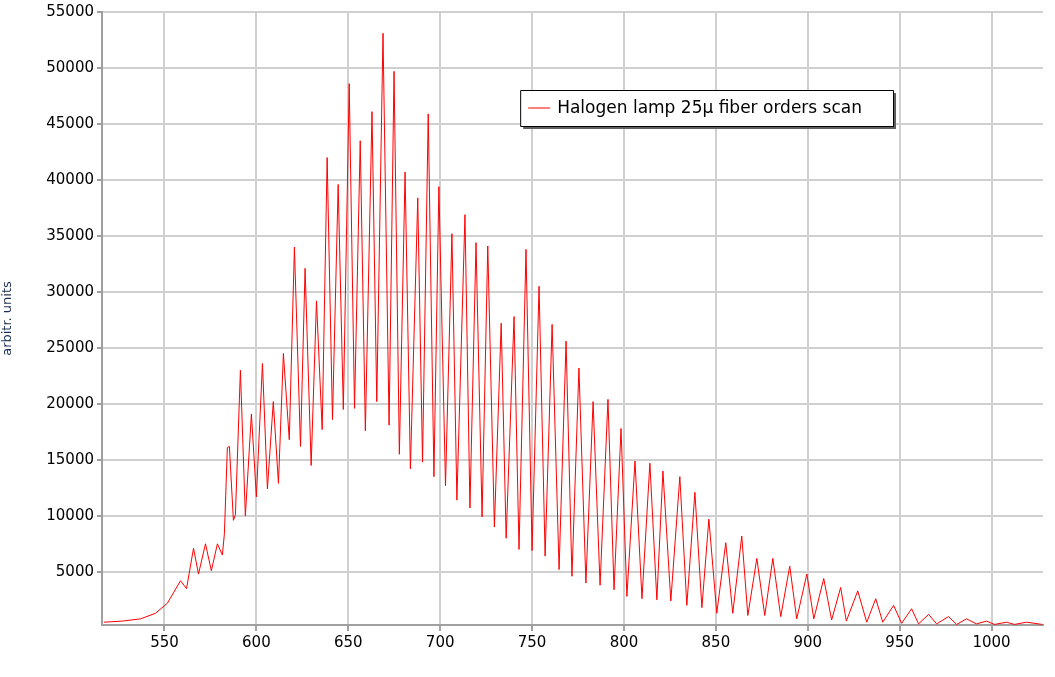 This screenshot has height=677, width=1055. Describe the element at coordinates (991, 641) in the screenshot. I see `x-tick-label: 1000` at that location.